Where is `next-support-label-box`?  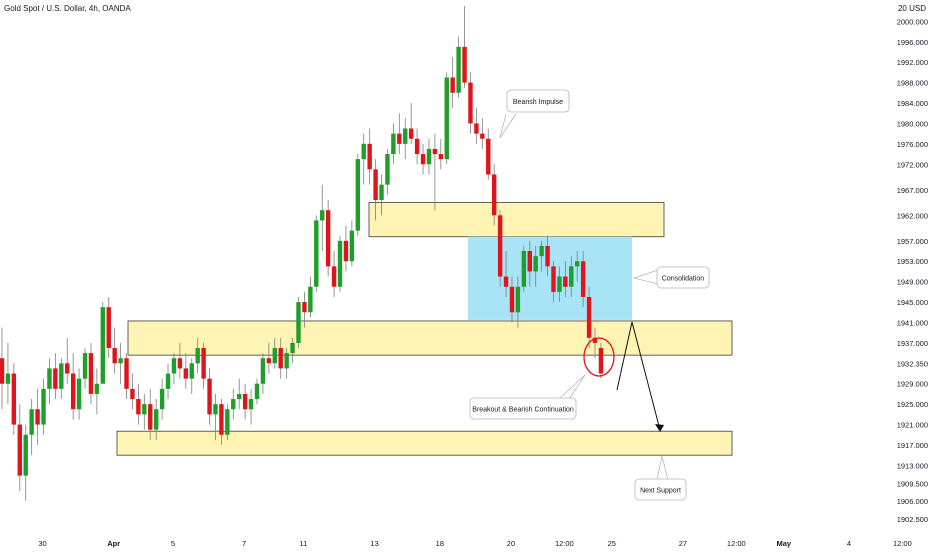 next-support-label-box is located at coordinates (660, 489).